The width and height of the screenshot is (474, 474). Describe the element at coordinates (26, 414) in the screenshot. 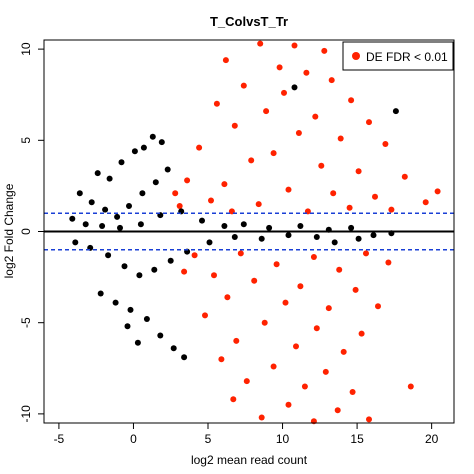

I see `y-tick-label: -10` at that location.